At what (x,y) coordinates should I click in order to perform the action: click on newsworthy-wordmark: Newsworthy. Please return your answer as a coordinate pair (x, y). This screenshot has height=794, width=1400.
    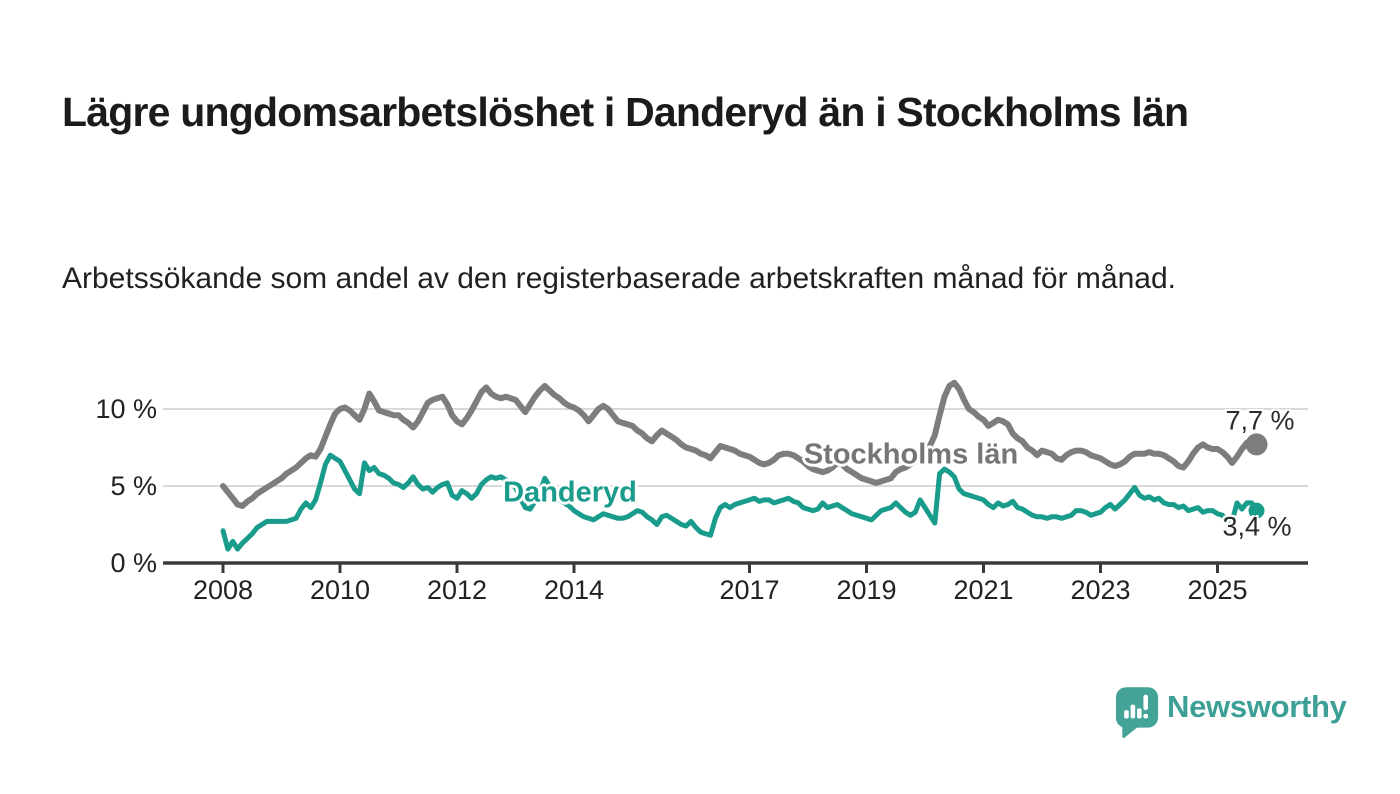
    Looking at the image, I should click on (1257, 706).